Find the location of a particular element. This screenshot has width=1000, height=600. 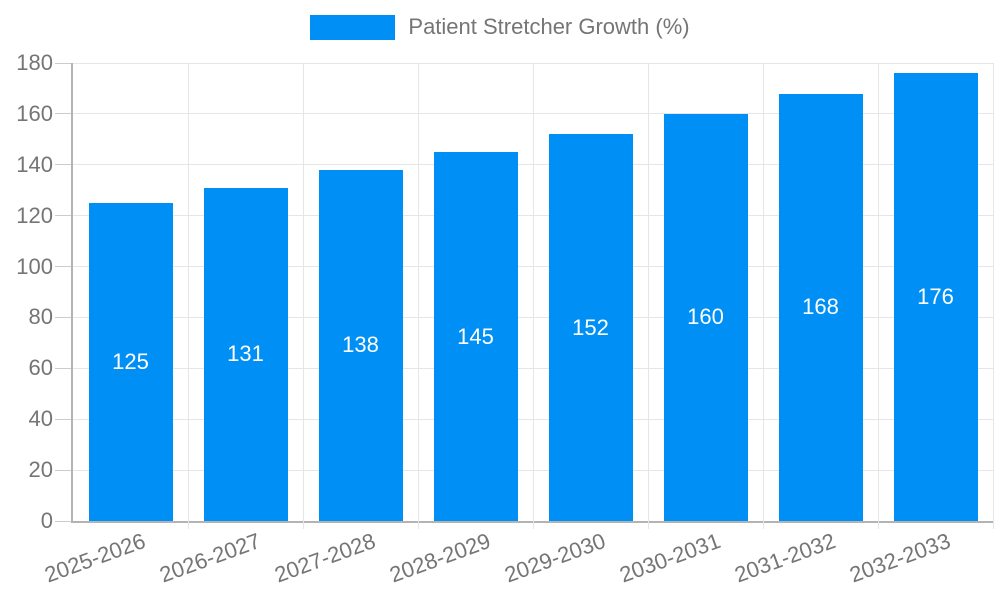

bar-2026-2027: 131 is located at coordinates (245, 354).